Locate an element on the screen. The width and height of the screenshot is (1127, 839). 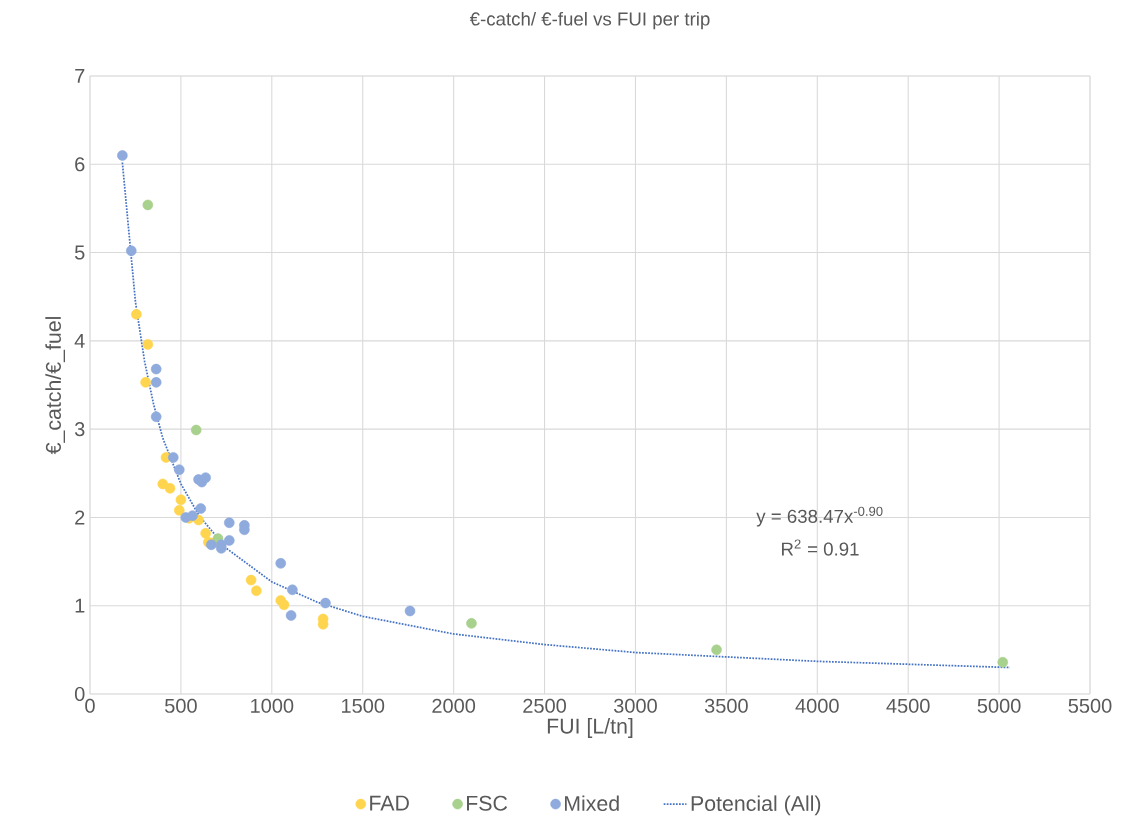
x-tick-label: 3000 is located at coordinates (635, 705).